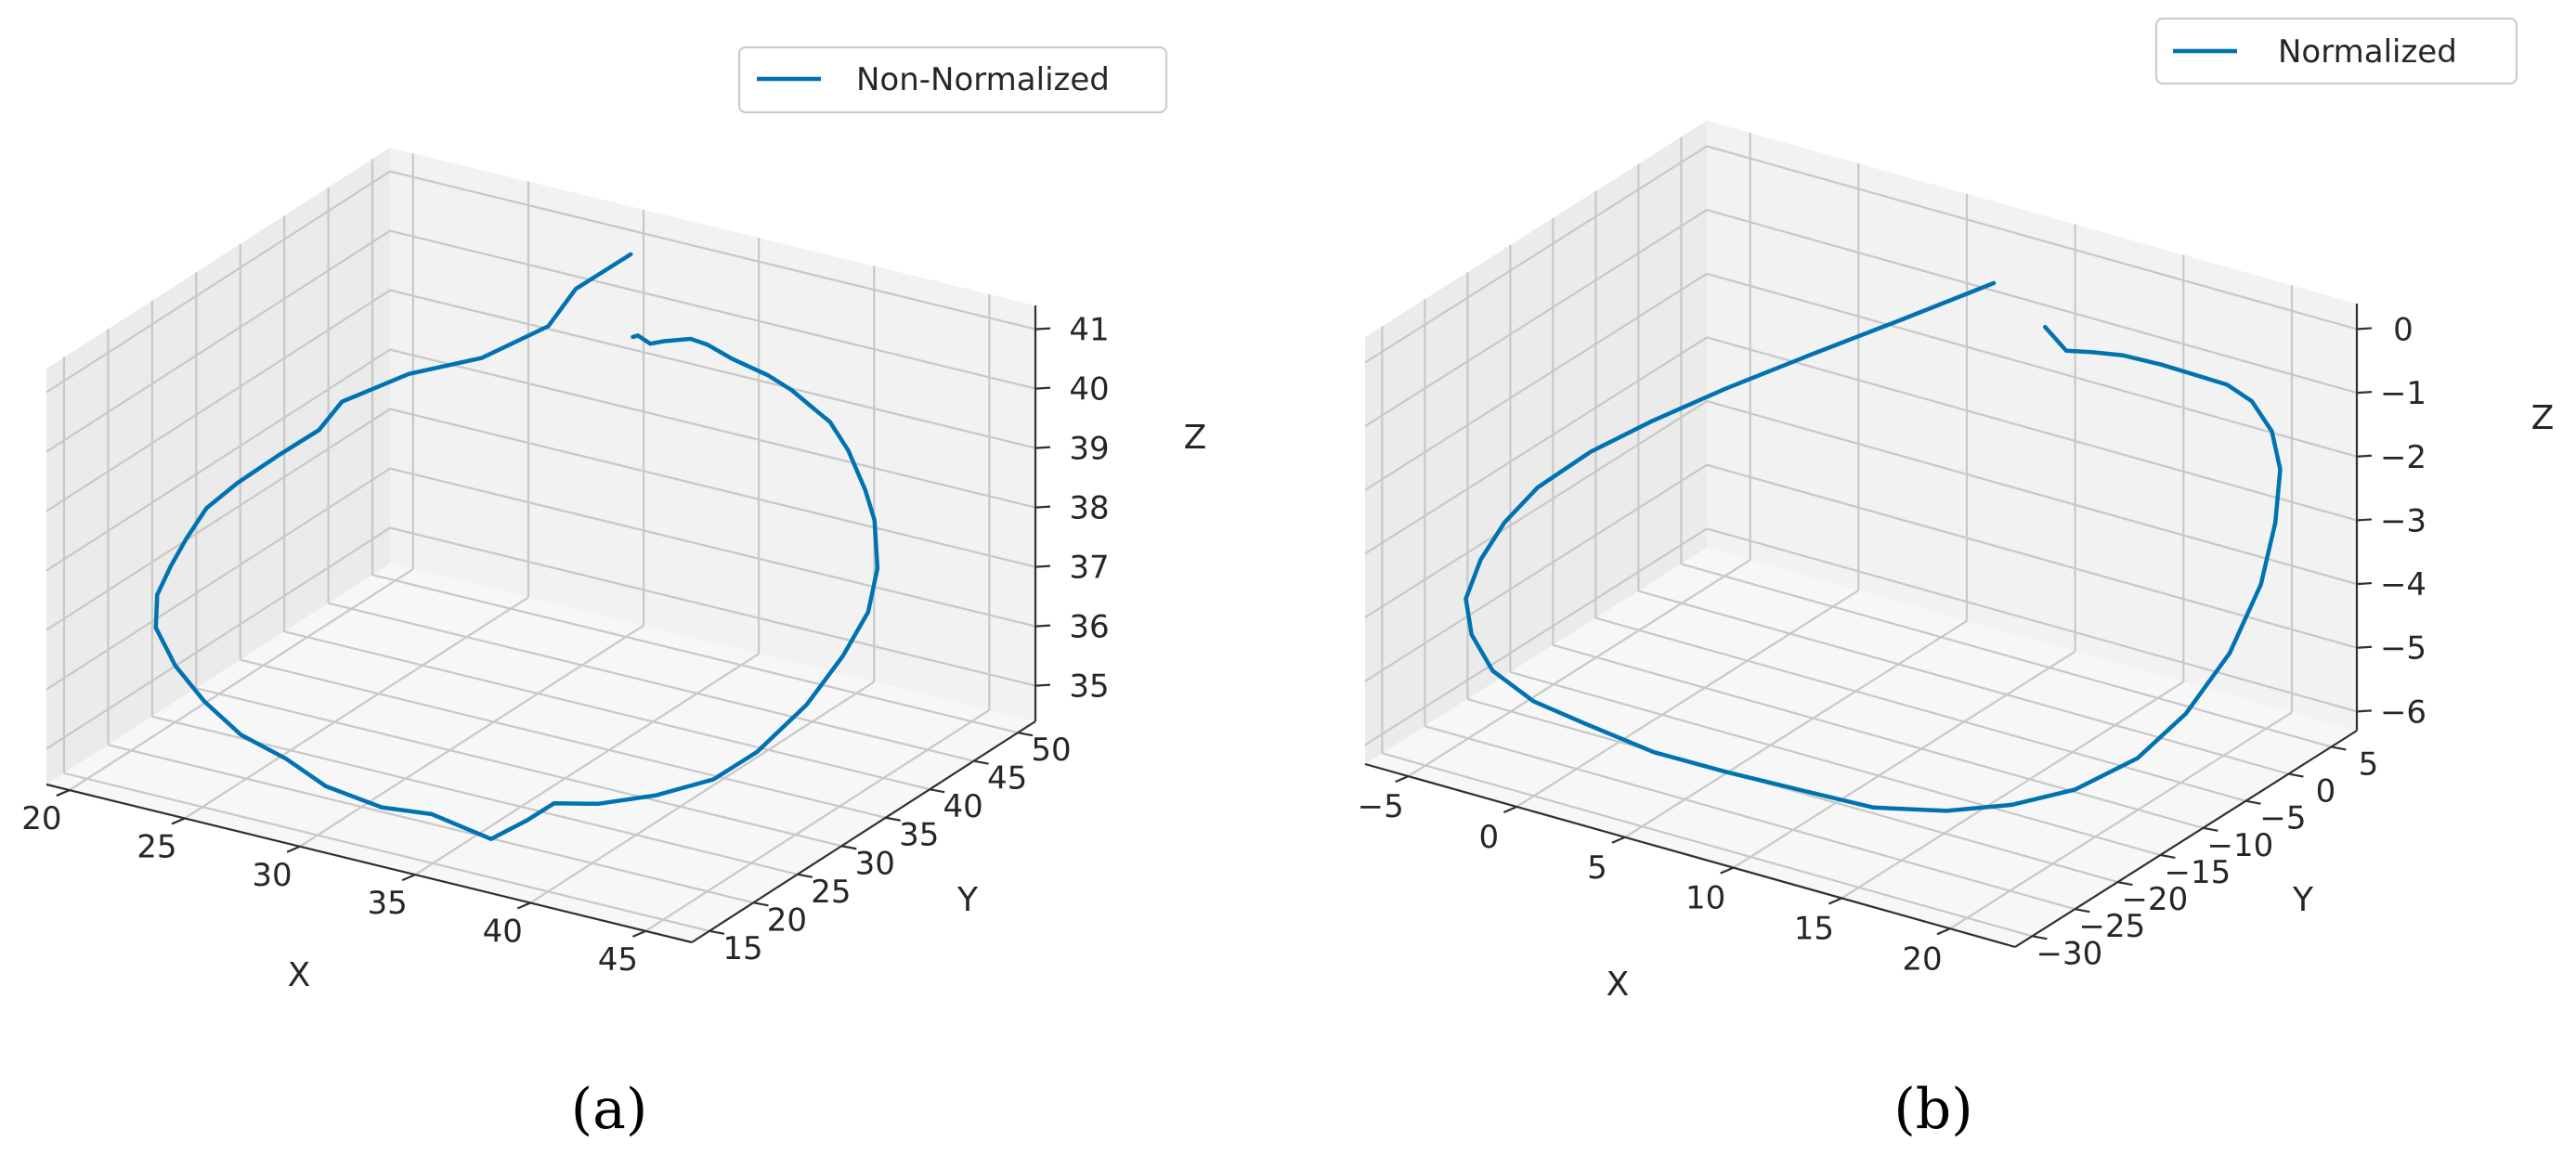 The image size is (2576, 1154). I want to click on y-tick-label: 20, so click(787, 920).